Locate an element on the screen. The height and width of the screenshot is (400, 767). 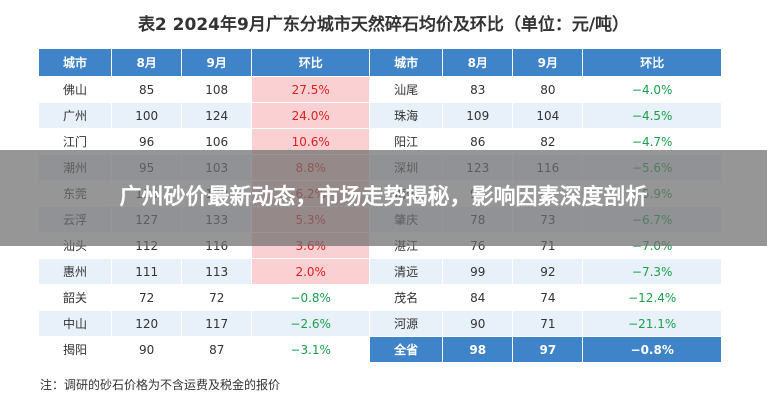
cell: 74 is located at coordinates (548, 297).